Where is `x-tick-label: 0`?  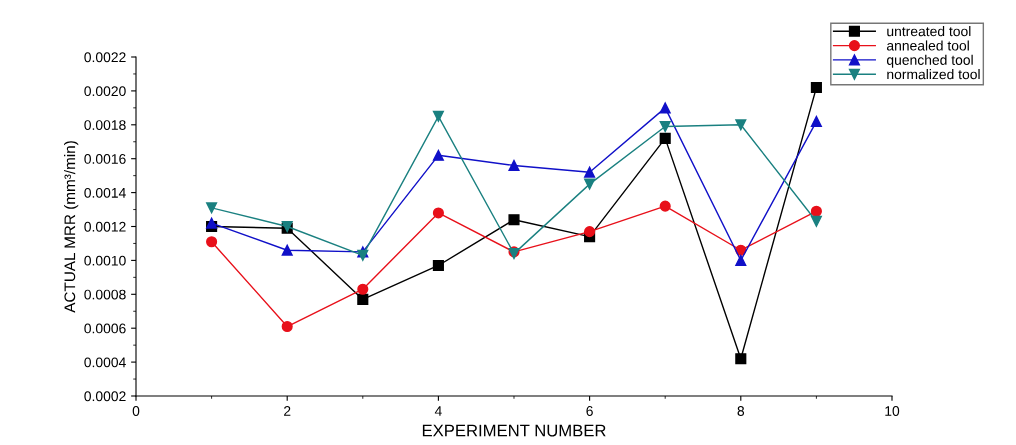
x-tick-label: 0 is located at coordinates (136, 411).